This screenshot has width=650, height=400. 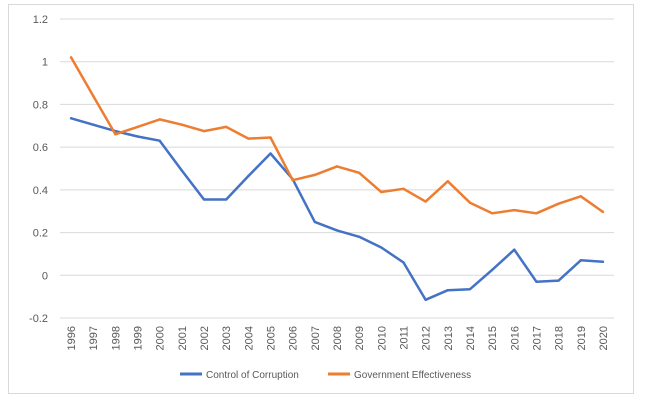 I want to click on legend-label: Control of Corruption, so click(x=252, y=375).